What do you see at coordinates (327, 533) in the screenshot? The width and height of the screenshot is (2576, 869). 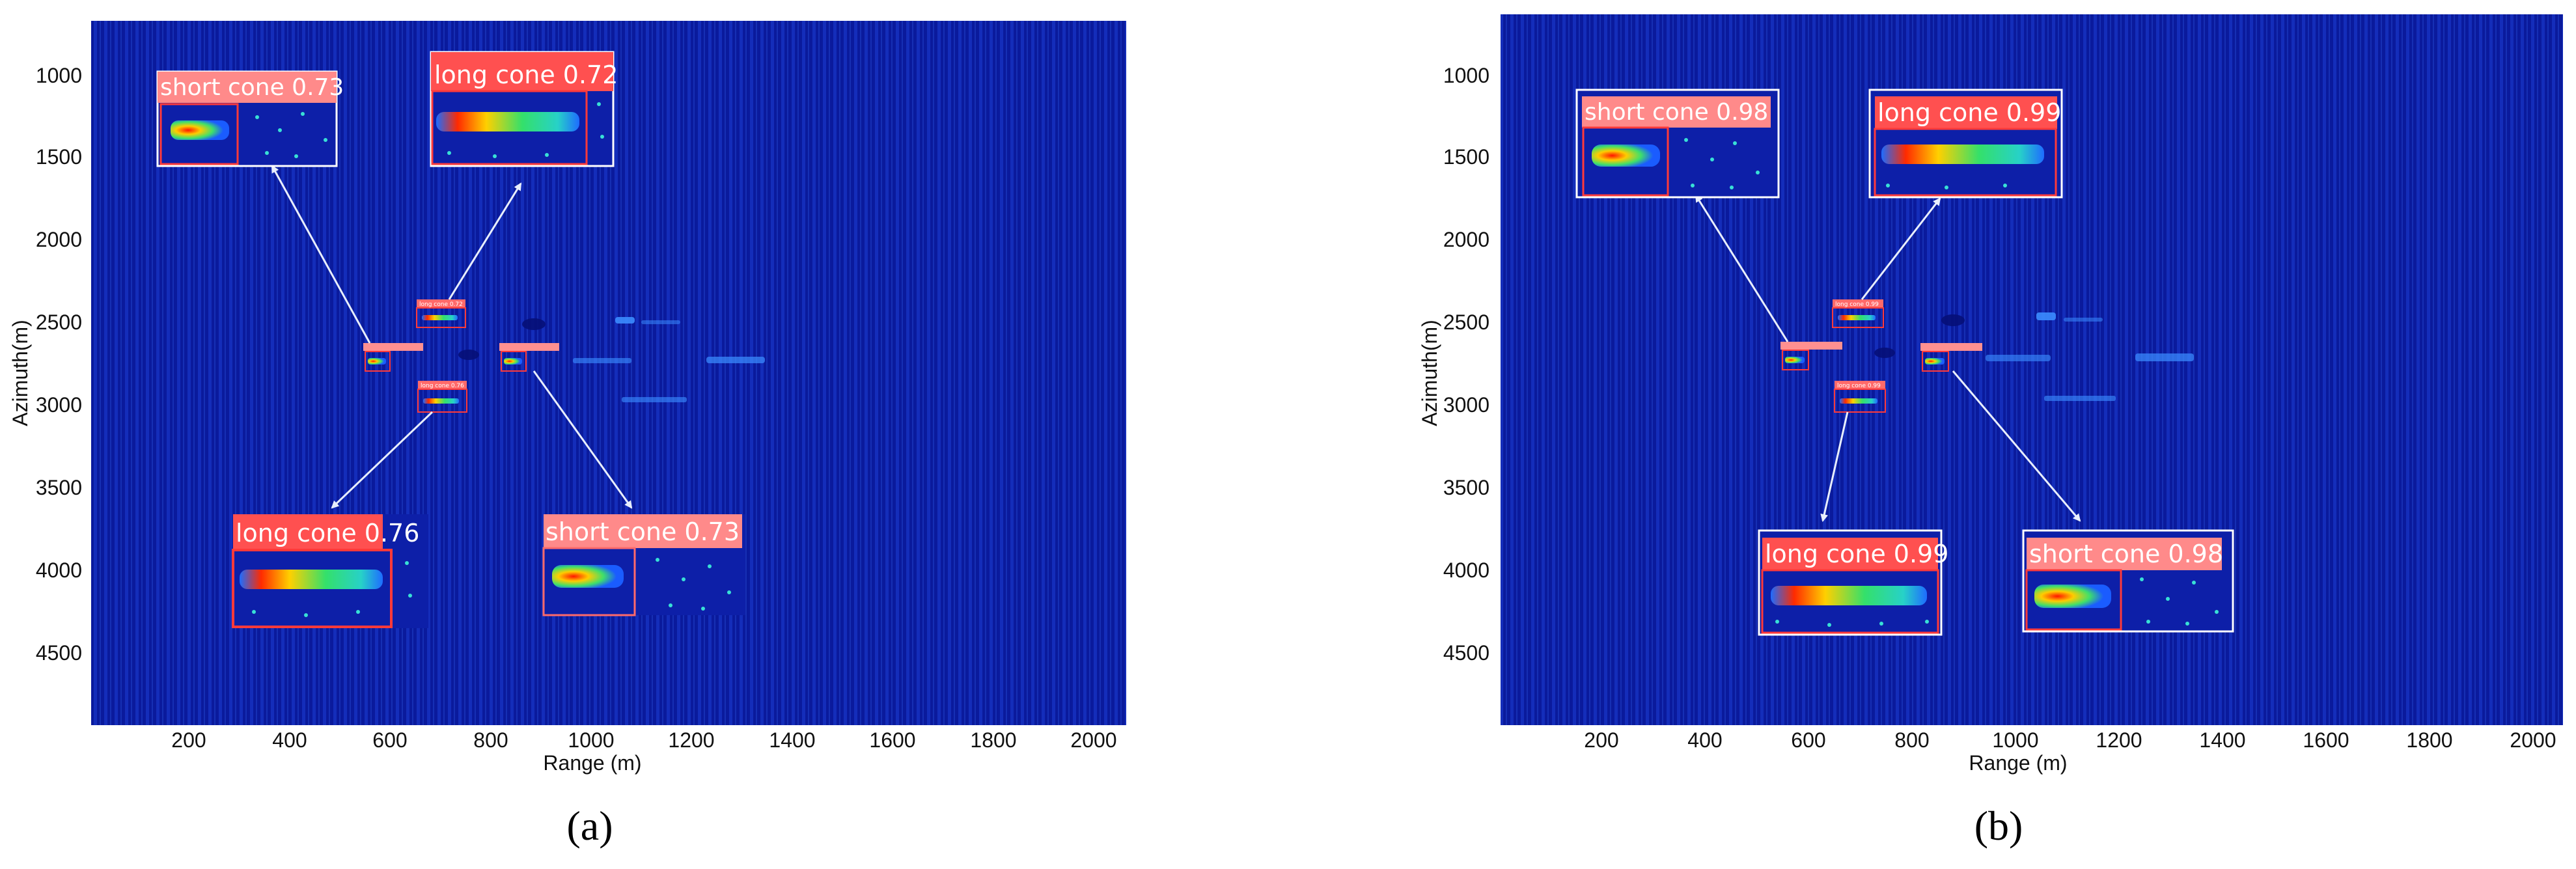 I see `inset-label: long cone 0.76` at bounding box center [327, 533].